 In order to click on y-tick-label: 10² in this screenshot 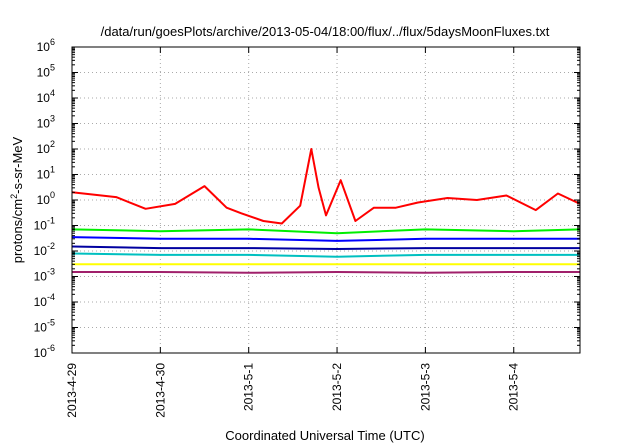, I will do `click(46, 147)`.